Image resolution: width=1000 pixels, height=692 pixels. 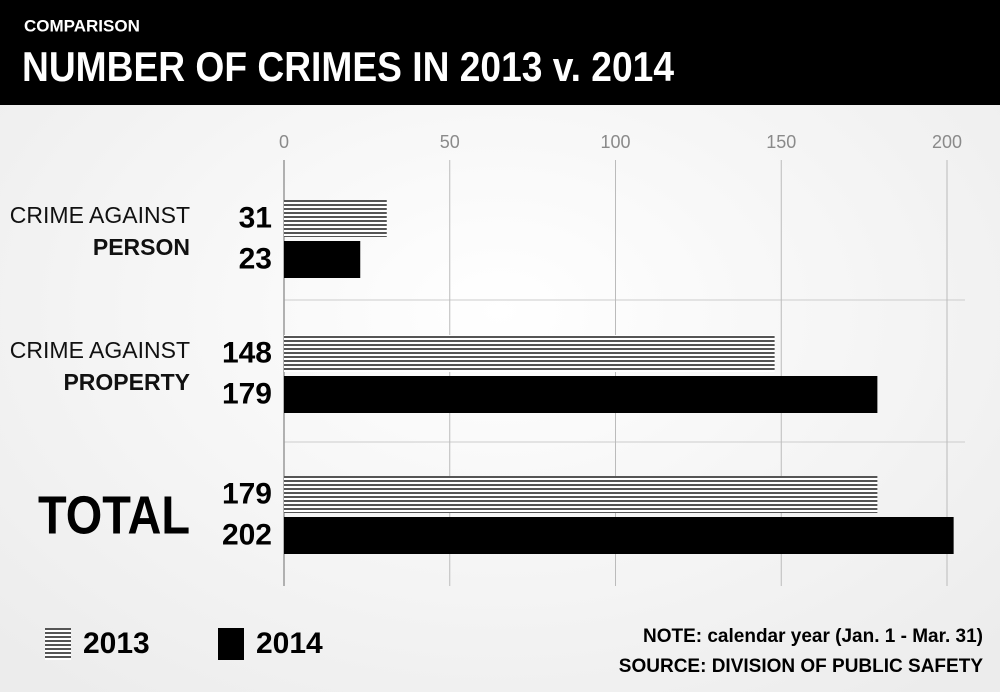 I want to click on chart-subtitle: COMPARISON, so click(x=82, y=25).